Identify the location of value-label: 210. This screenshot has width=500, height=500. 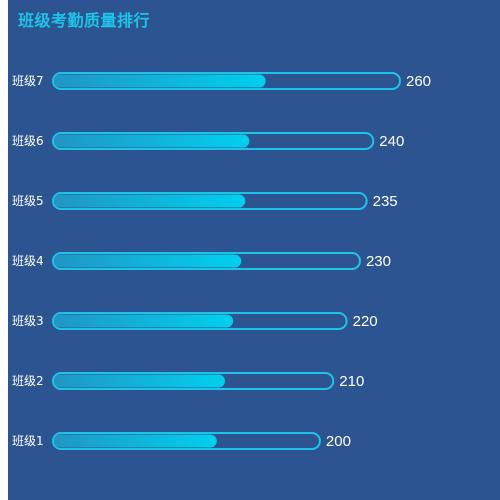
(351, 381).